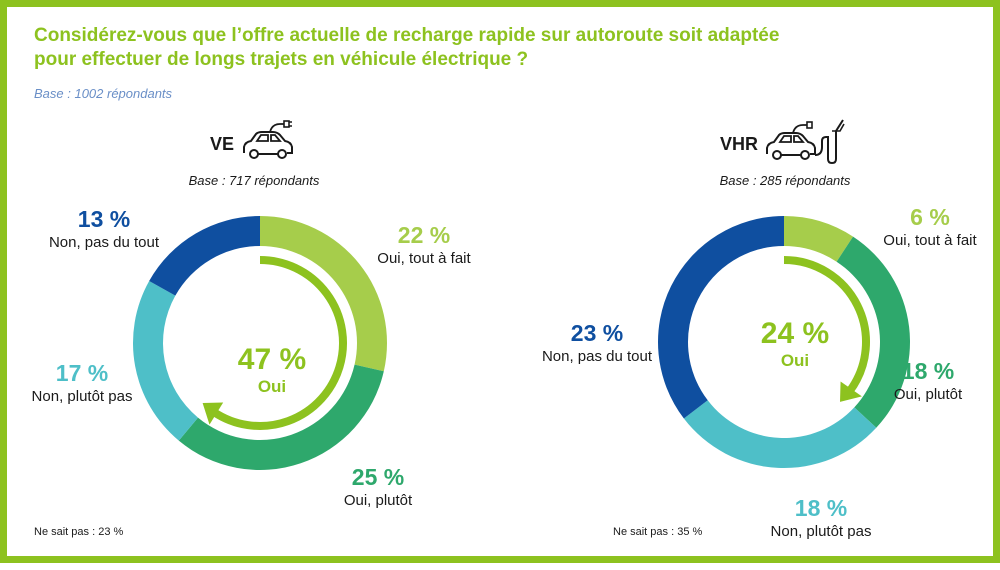 The width and height of the screenshot is (1000, 570). What do you see at coordinates (272, 386) in the screenshot?
I see `ve-oui-caption: Oui` at bounding box center [272, 386].